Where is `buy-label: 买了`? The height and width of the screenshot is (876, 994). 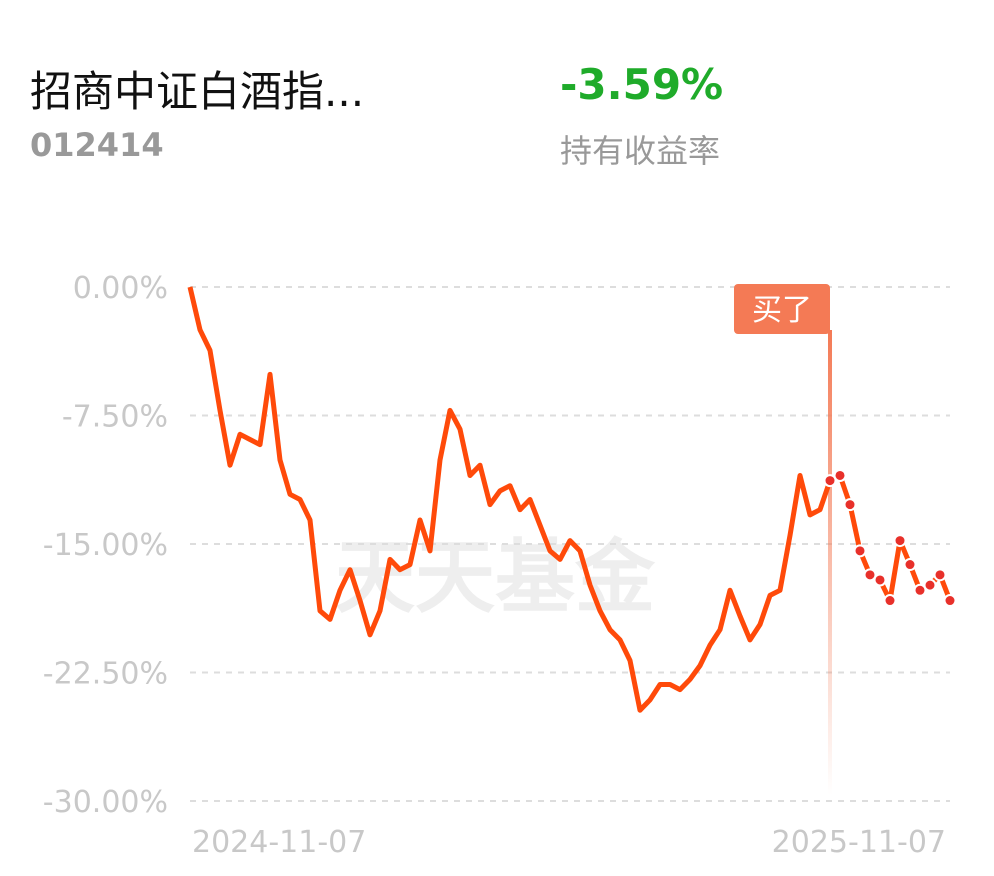 buy-label: 买了 is located at coordinates (782, 310).